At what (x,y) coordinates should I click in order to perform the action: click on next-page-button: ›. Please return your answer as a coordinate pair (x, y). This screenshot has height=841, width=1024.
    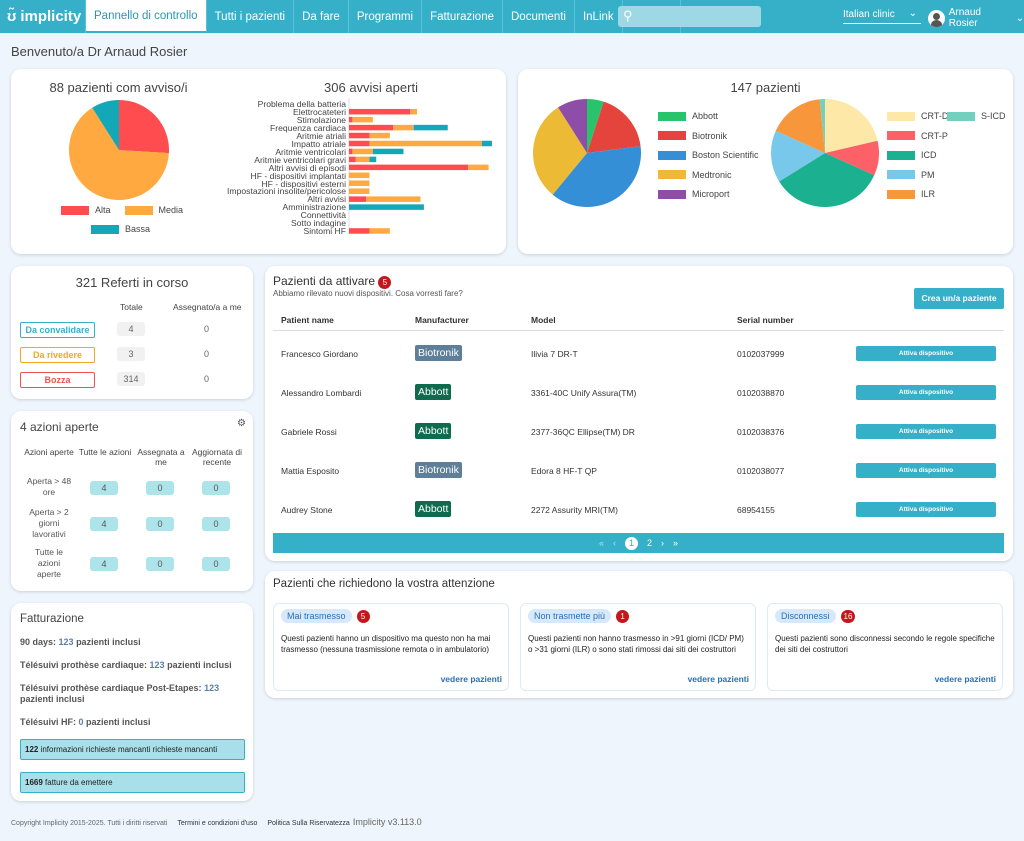
    Looking at the image, I should click on (662, 543).